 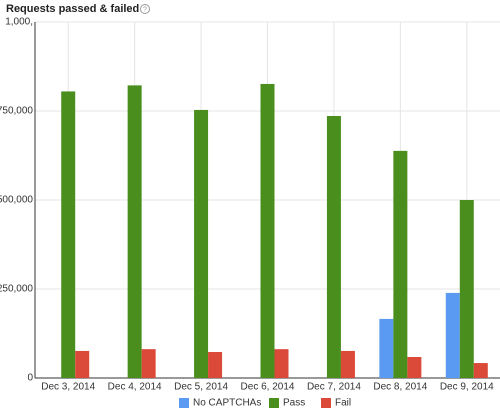 What do you see at coordinates (30, 378) in the screenshot?
I see `y-tick-label: 0` at bounding box center [30, 378].